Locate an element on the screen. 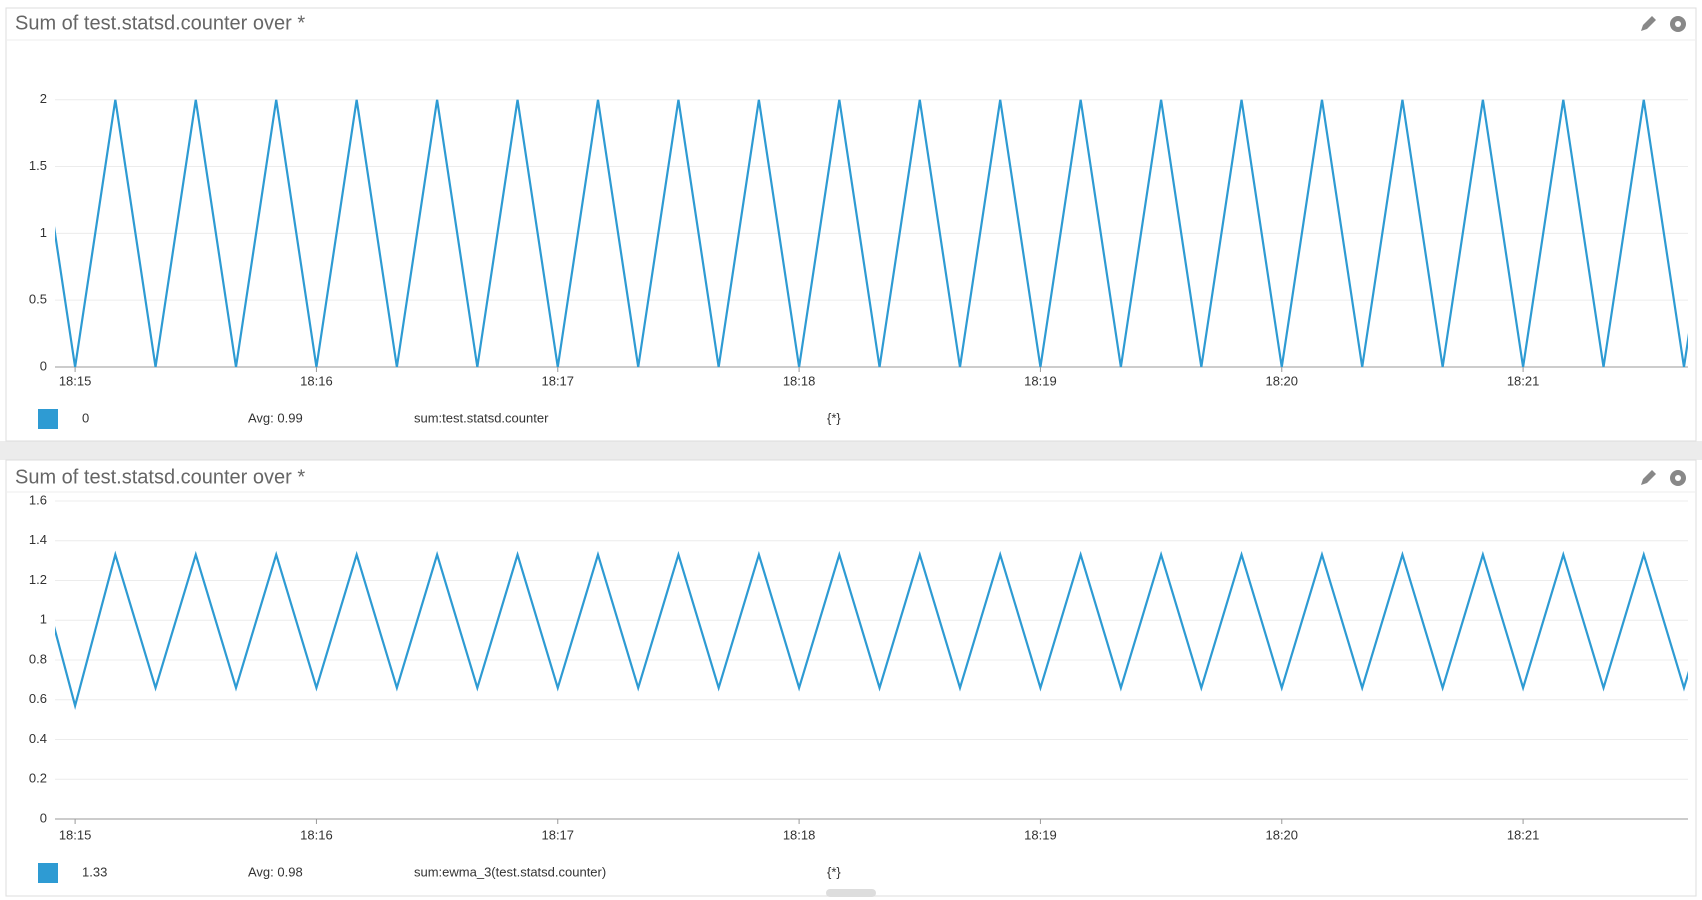 This screenshot has width=1702, height=900. y-tick-label: 1.2 is located at coordinates (38, 579).